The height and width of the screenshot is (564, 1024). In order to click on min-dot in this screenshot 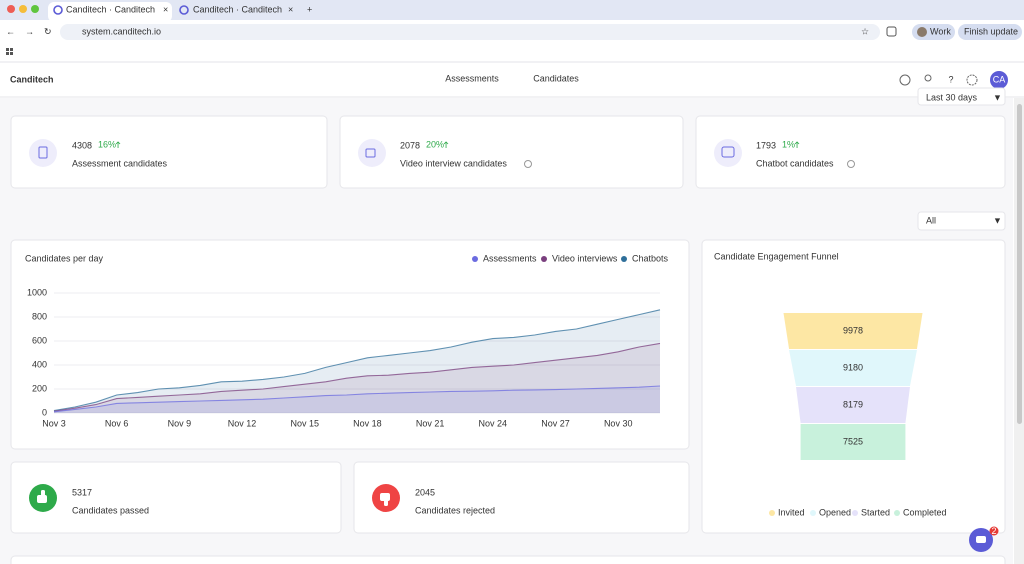, I will do `click(23, 9)`.